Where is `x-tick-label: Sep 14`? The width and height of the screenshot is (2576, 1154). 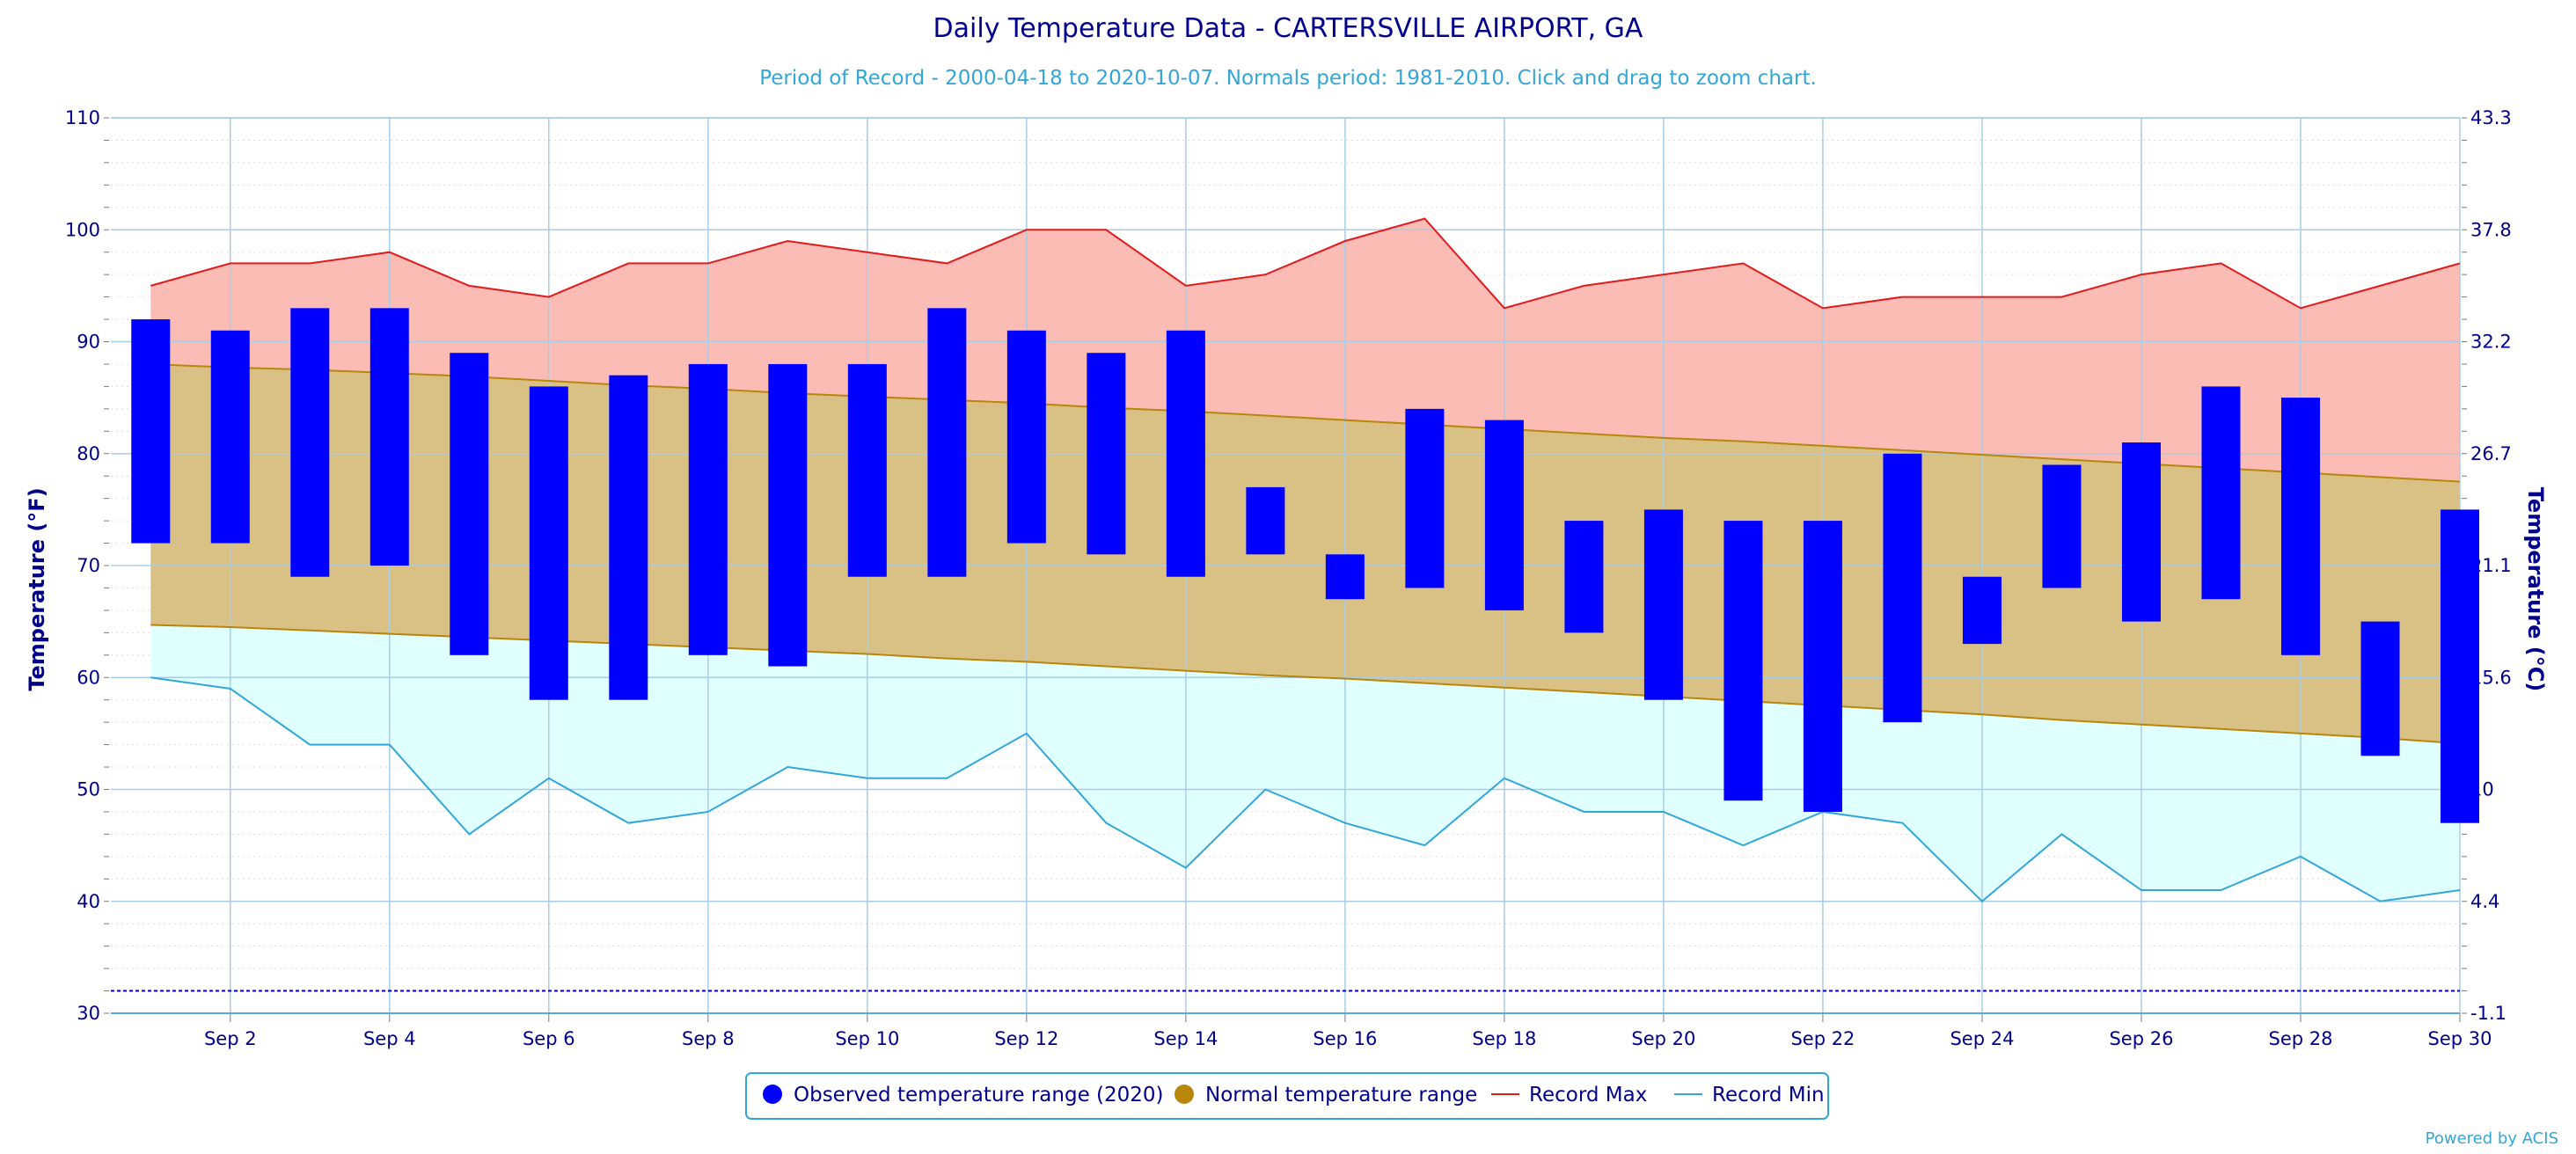
x-tick-label: Sep 14 is located at coordinates (1185, 1038).